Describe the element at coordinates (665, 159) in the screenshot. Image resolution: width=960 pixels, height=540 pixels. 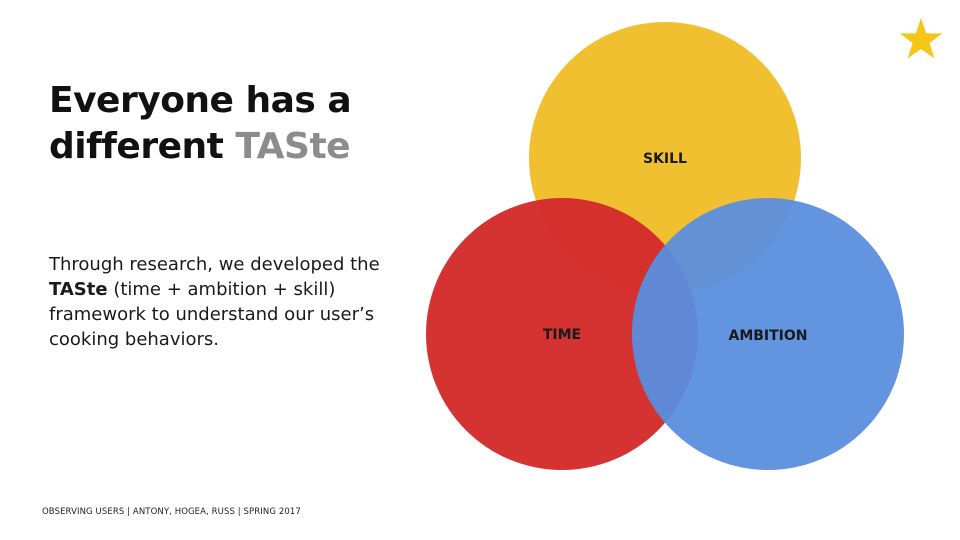
I see `skill-label: SKILL` at that location.